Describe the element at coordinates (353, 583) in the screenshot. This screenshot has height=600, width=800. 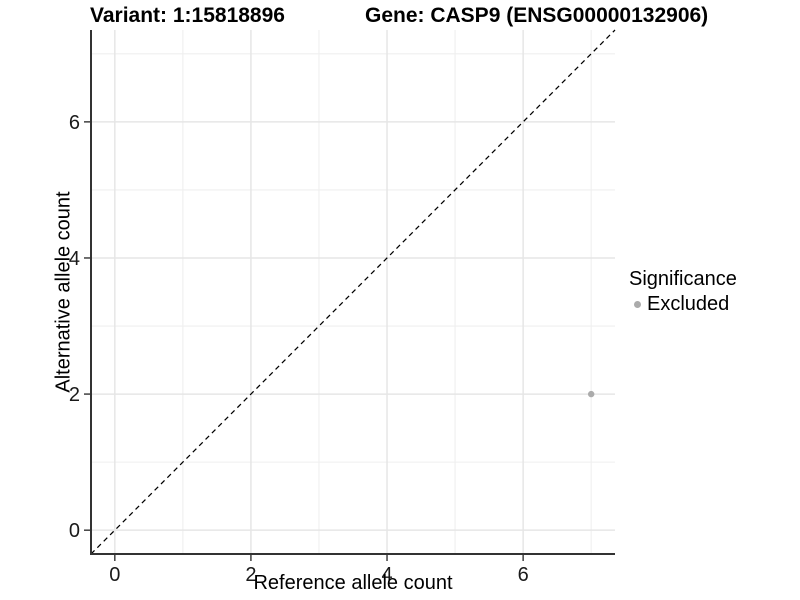
I see `x-axis-title: Reference allele count` at that location.